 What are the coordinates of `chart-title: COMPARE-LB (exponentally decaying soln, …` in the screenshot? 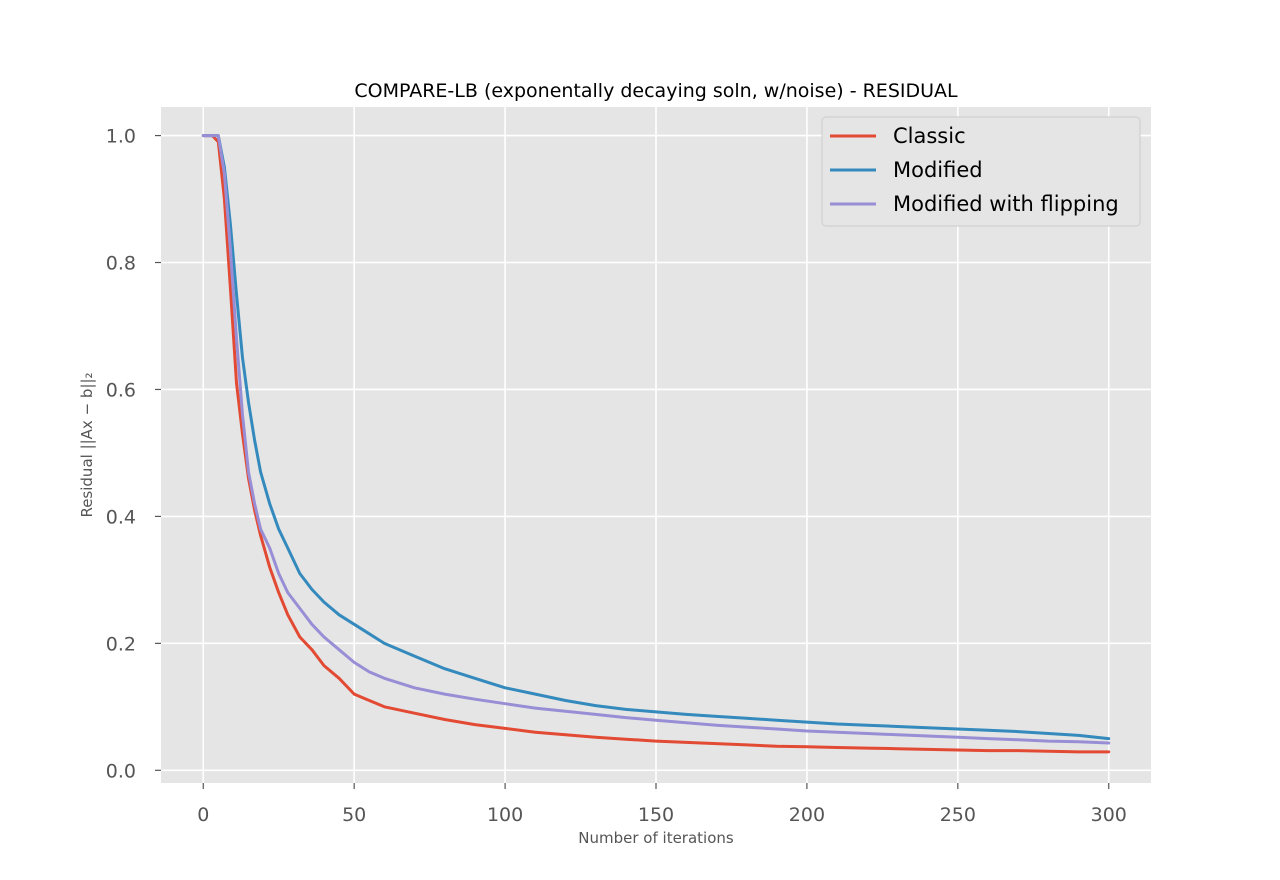 It's located at (656, 91).